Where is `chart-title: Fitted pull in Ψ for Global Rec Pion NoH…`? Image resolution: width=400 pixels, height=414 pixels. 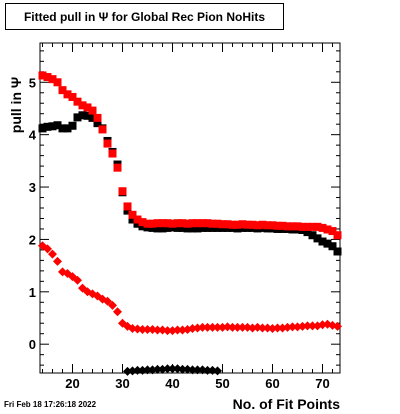 chart-title: Fitted pull in Ψ for Global Rec Pion NoH… is located at coordinates (144, 16).